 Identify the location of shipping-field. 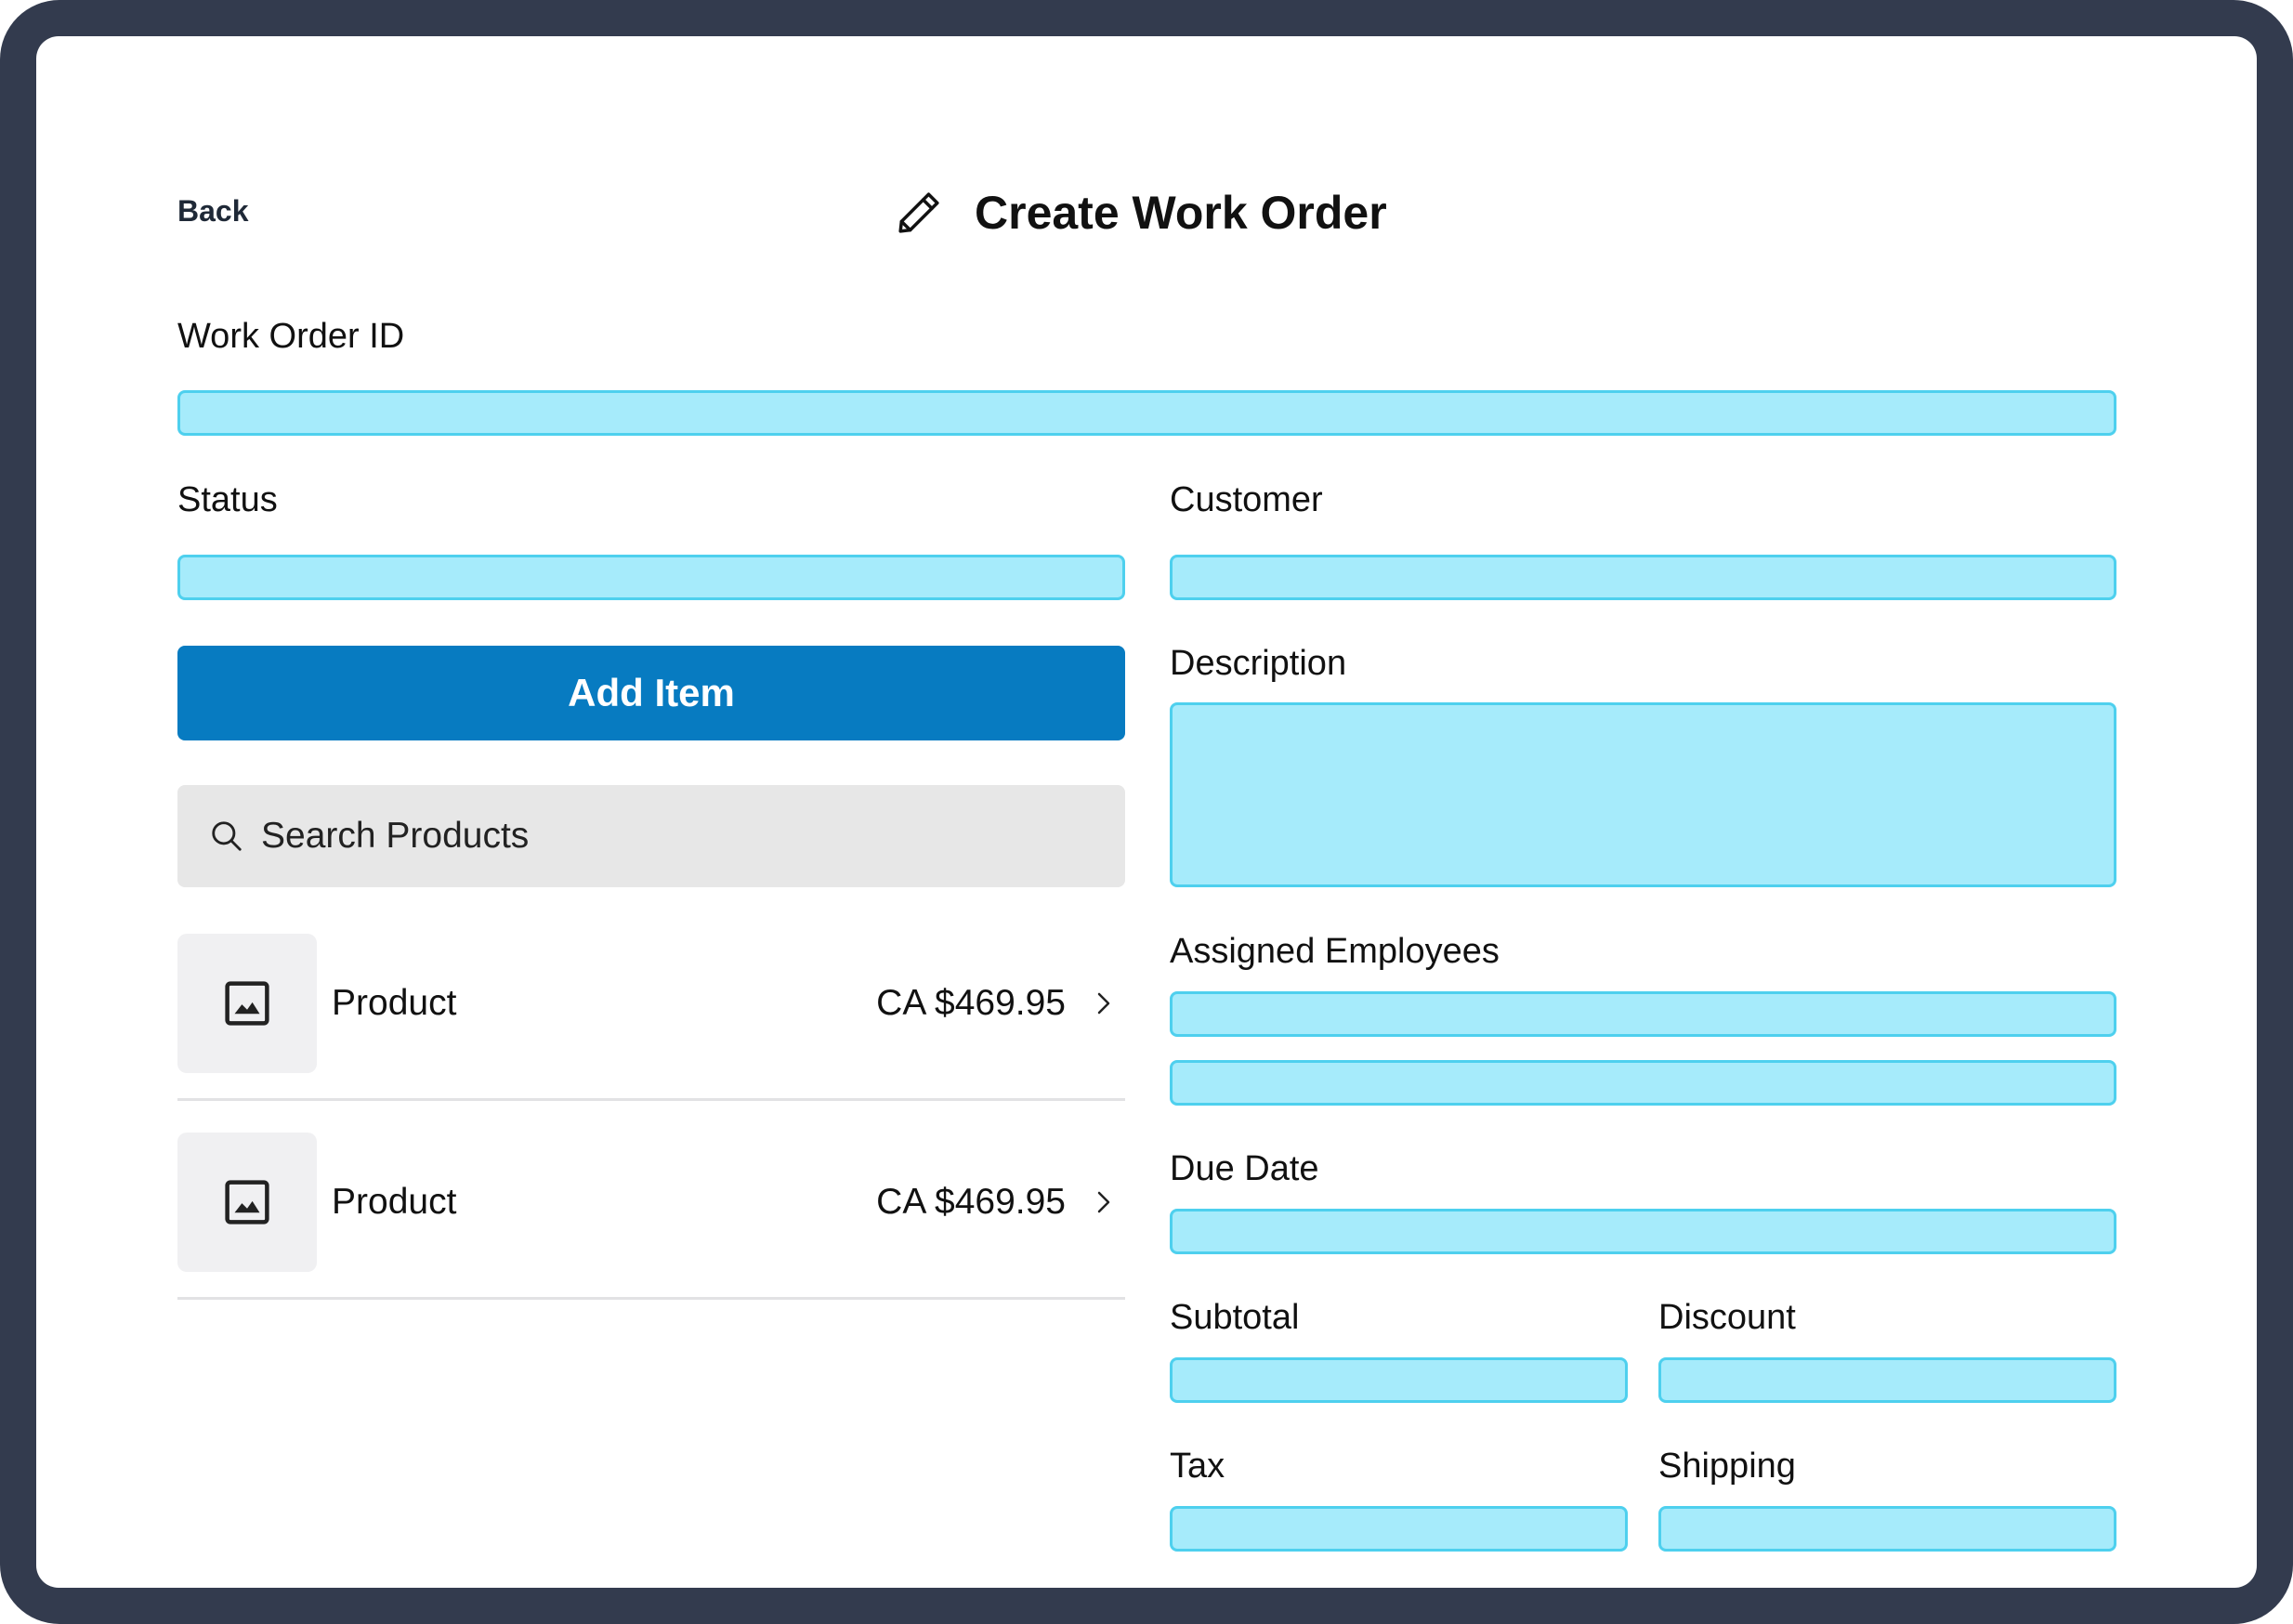
(1887, 1529).